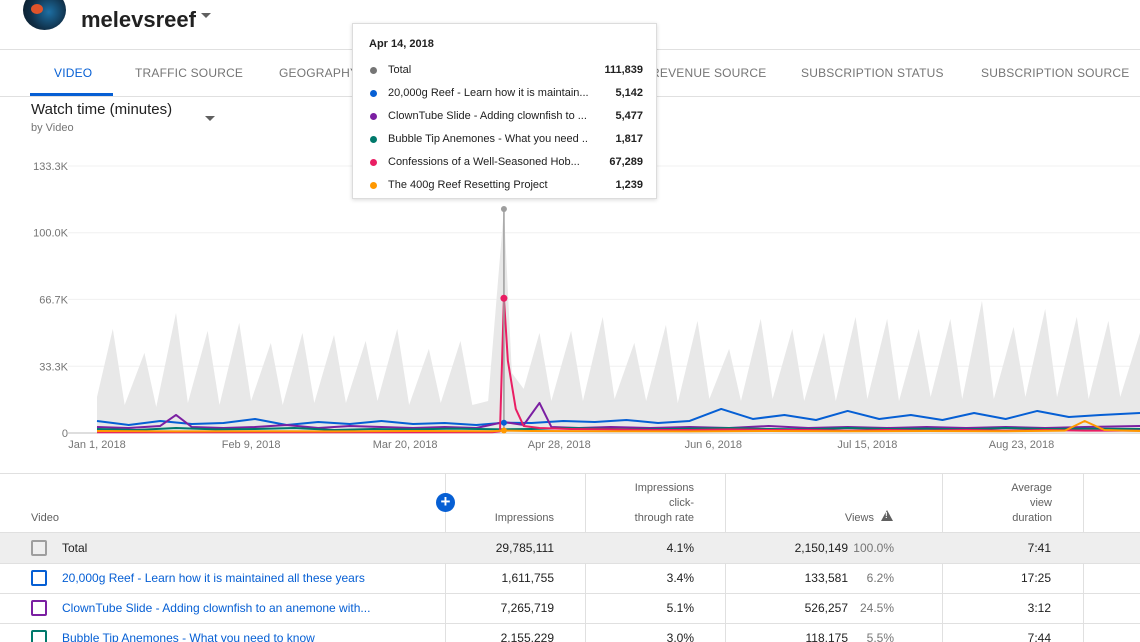 The width and height of the screenshot is (1140, 642). What do you see at coordinates (1031, 488) in the screenshot?
I see `column-header-avd-line1: Average` at bounding box center [1031, 488].